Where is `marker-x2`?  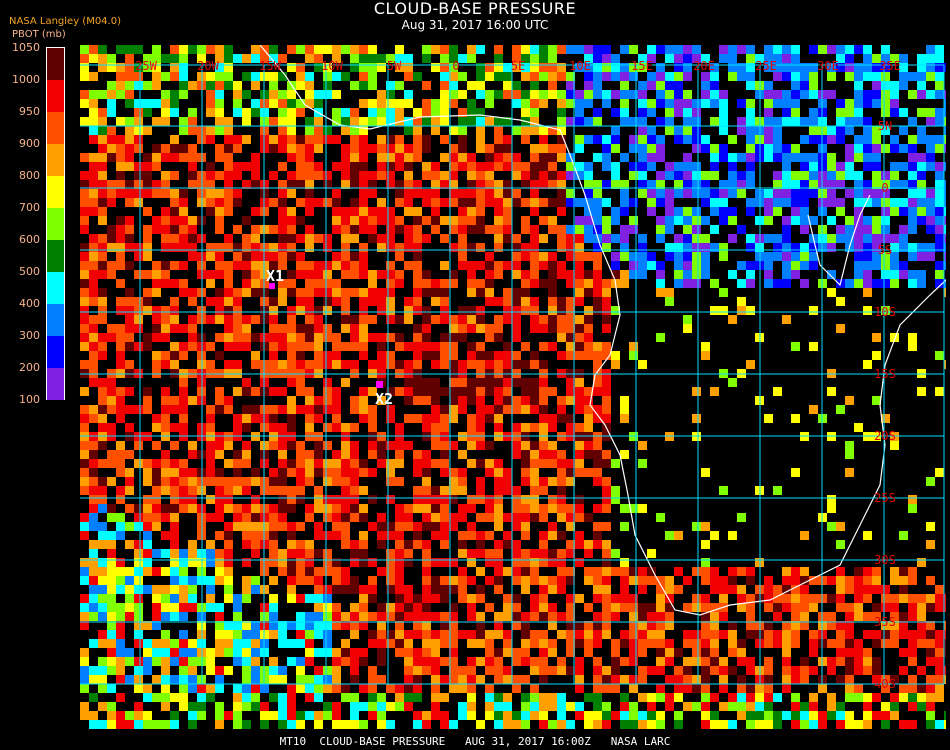
marker-x2 is located at coordinates (379, 384).